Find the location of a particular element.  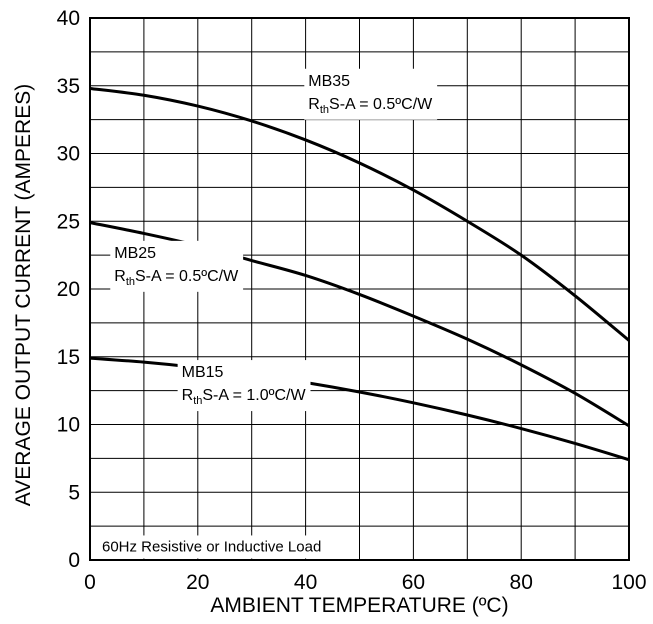

y-axis-title: AVERAGE OUTPUT CURRENT (AMPERES) is located at coordinates (23, 295).